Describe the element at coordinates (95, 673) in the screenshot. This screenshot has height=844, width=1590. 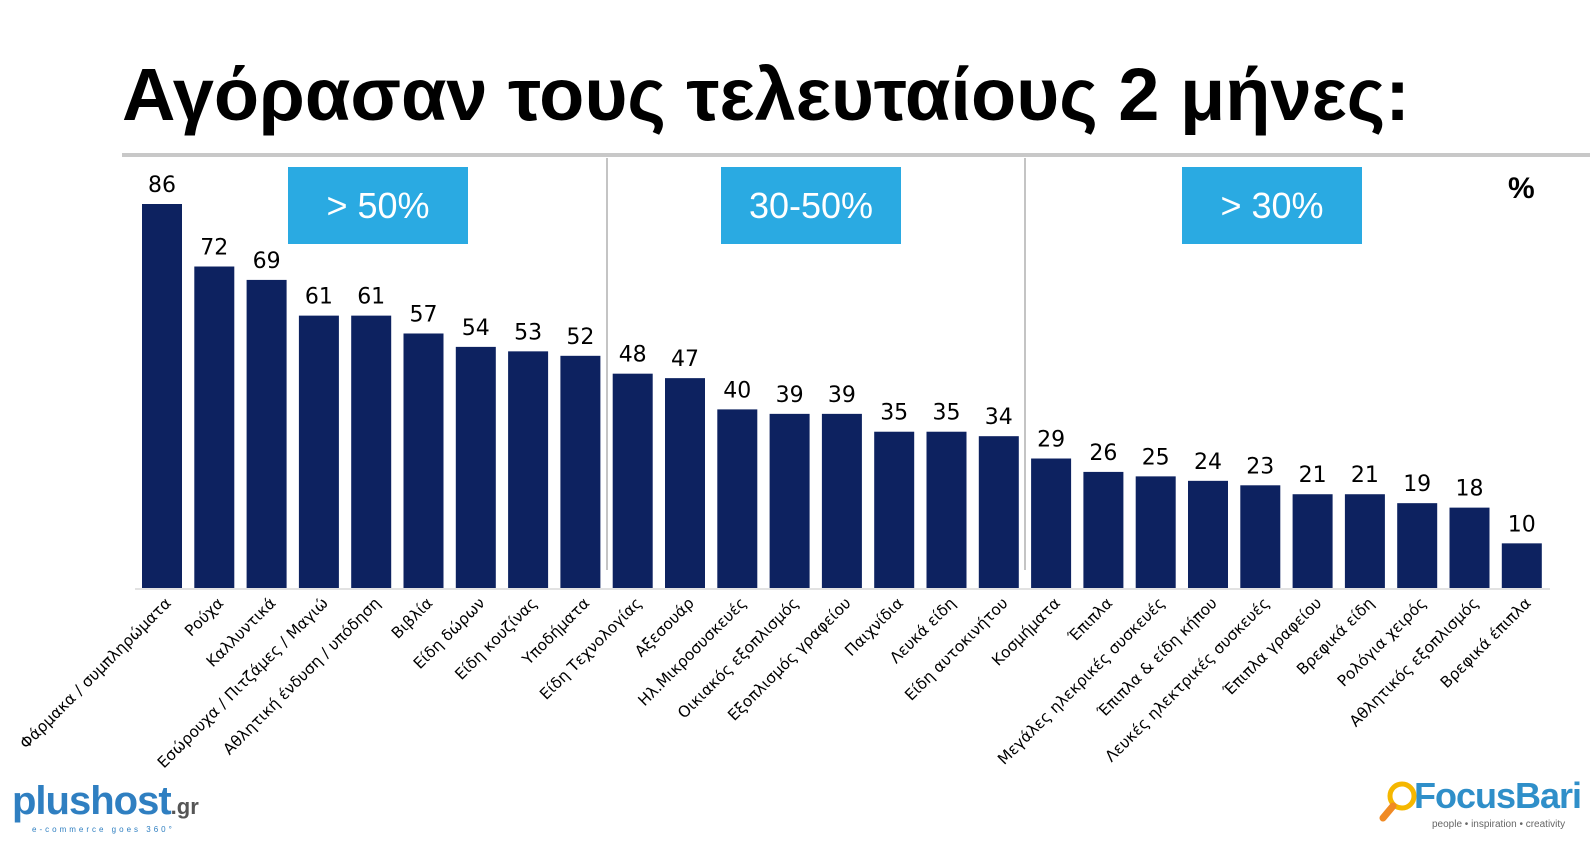
I see `category-label: Φάρμακα / συμπληρώματα` at that location.